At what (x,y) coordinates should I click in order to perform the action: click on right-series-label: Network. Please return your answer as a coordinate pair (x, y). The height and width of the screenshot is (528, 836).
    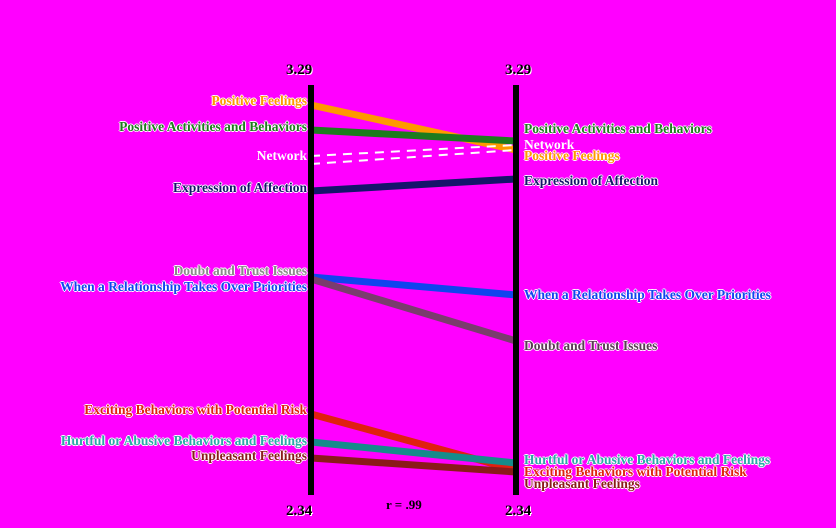
    Looking at the image, I should click on (549, 144).